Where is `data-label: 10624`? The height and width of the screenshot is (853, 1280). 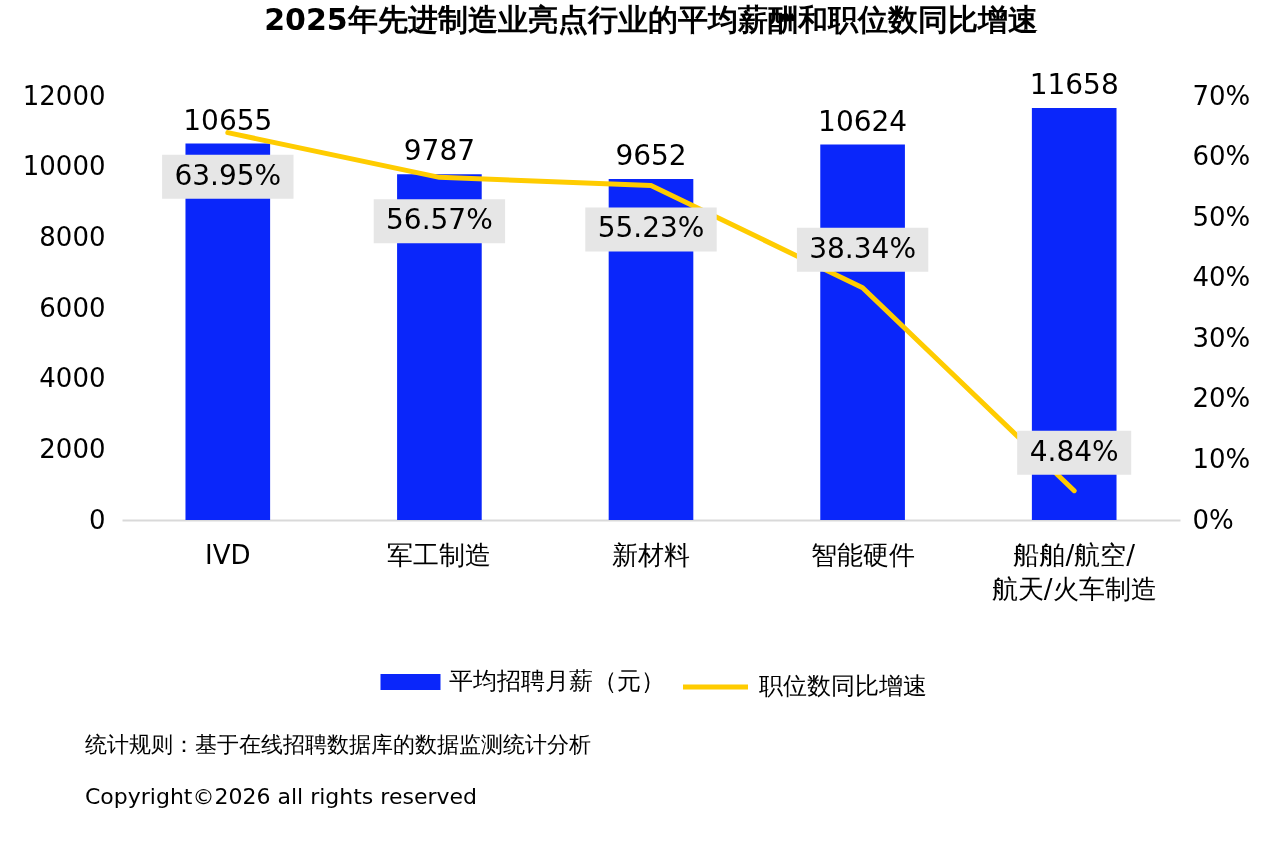 data-label: 10624 is located at coordinates (863, 121).